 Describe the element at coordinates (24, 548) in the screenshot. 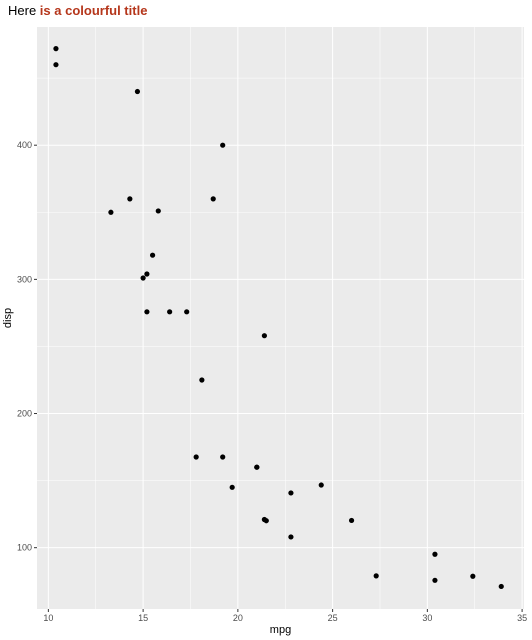

I see `y-tick-label: 100` at that location.